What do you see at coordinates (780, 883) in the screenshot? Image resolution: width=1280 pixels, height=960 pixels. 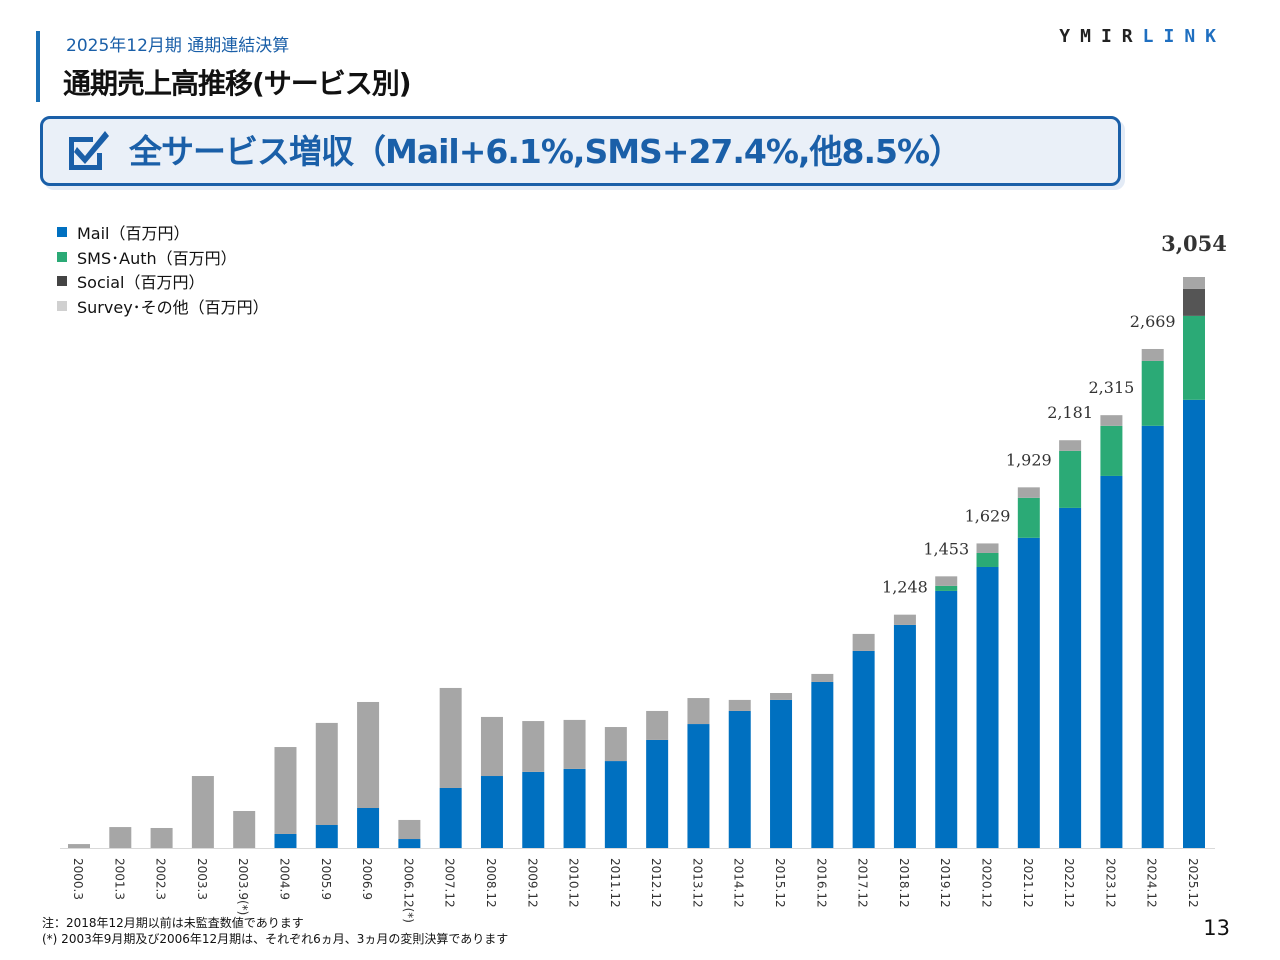 I see `x-tick-label: 2015.12` at bounding box center [780, 883].